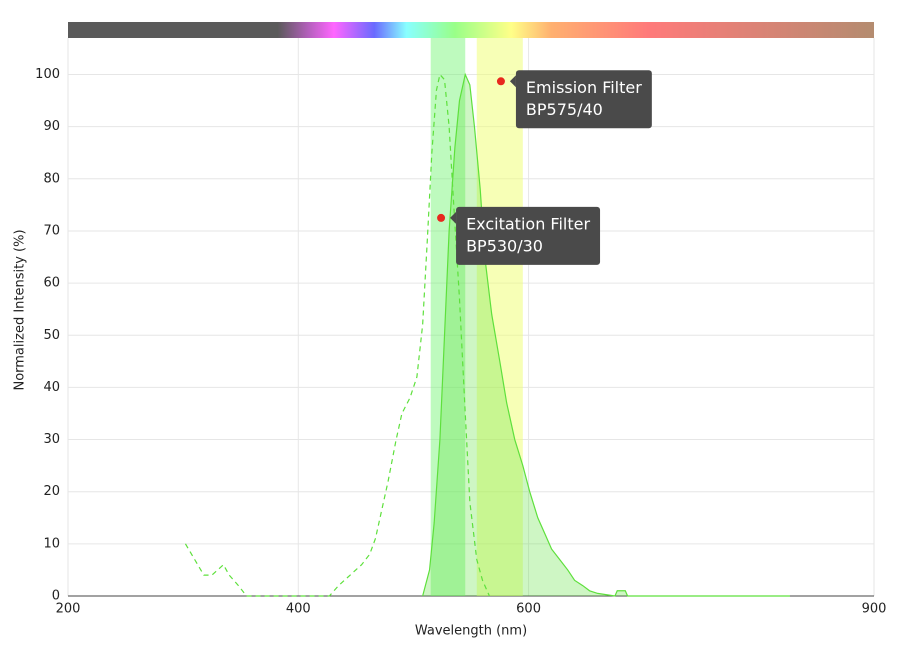 The image size is (900, 650). I want to click on y-tick-label: 40, so click(51, 387).